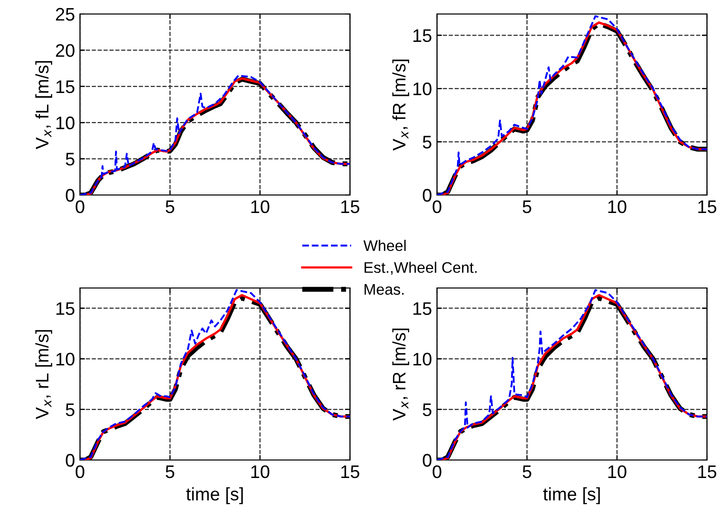  What do you see at coordinates (43, 375) in the screenshot?
I see `y-axis-title: V$_{x}$, rL [m/s]` at bounding box center [43, 375].